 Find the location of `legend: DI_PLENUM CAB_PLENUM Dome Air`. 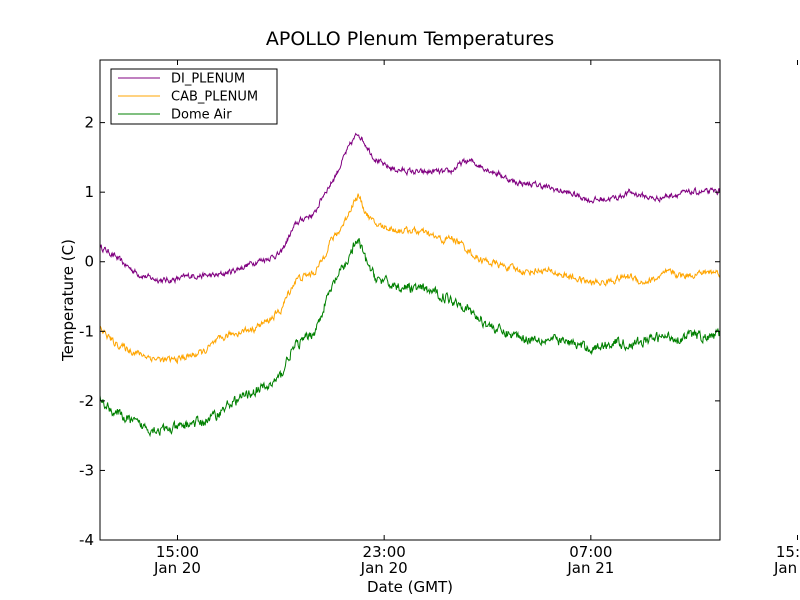

legend: DI_PLENUM CAB_PLENUM Dome Air is located at coordinates (194, 96).